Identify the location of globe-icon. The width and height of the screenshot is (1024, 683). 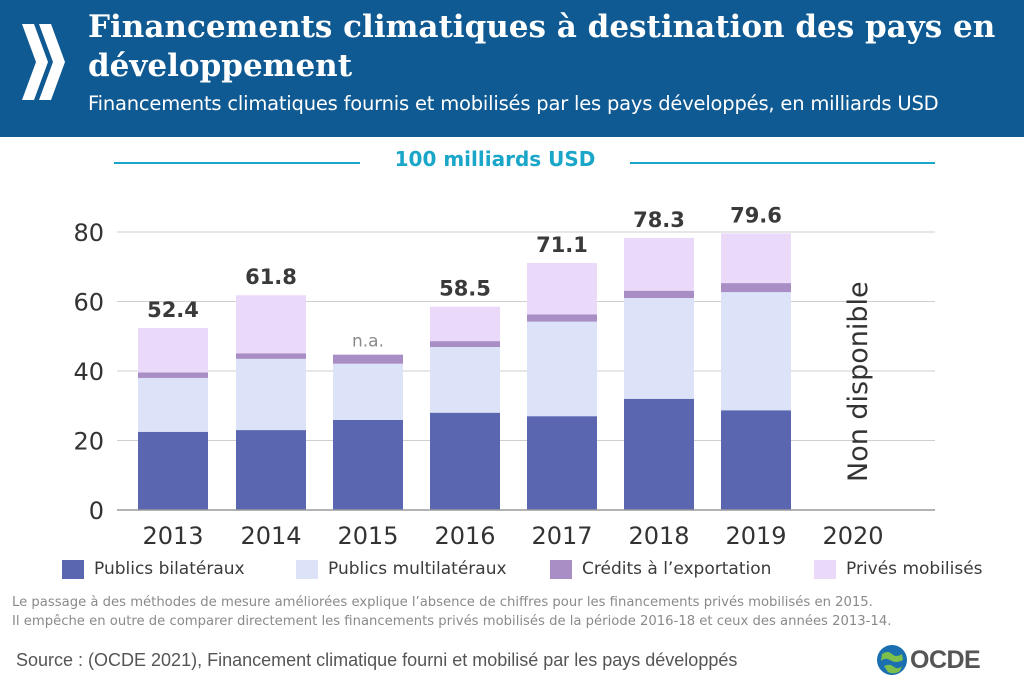
(892, 660).